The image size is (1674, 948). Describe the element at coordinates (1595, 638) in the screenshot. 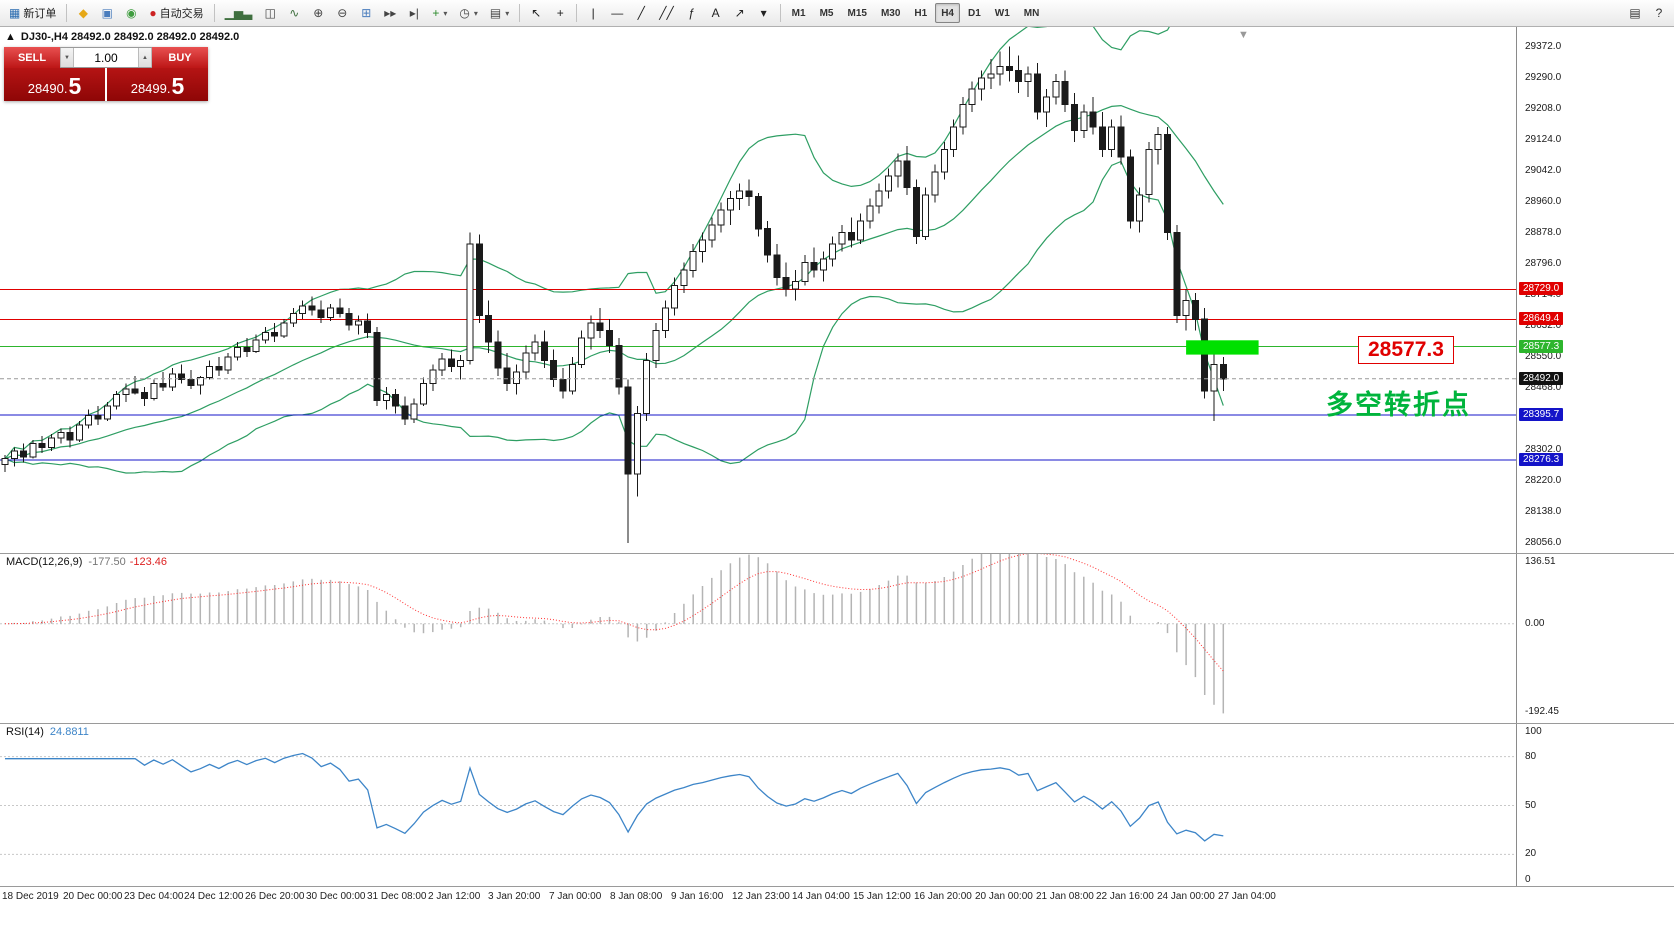

I see `macd-axis: 136.51 0.00 -192.45` at that location.